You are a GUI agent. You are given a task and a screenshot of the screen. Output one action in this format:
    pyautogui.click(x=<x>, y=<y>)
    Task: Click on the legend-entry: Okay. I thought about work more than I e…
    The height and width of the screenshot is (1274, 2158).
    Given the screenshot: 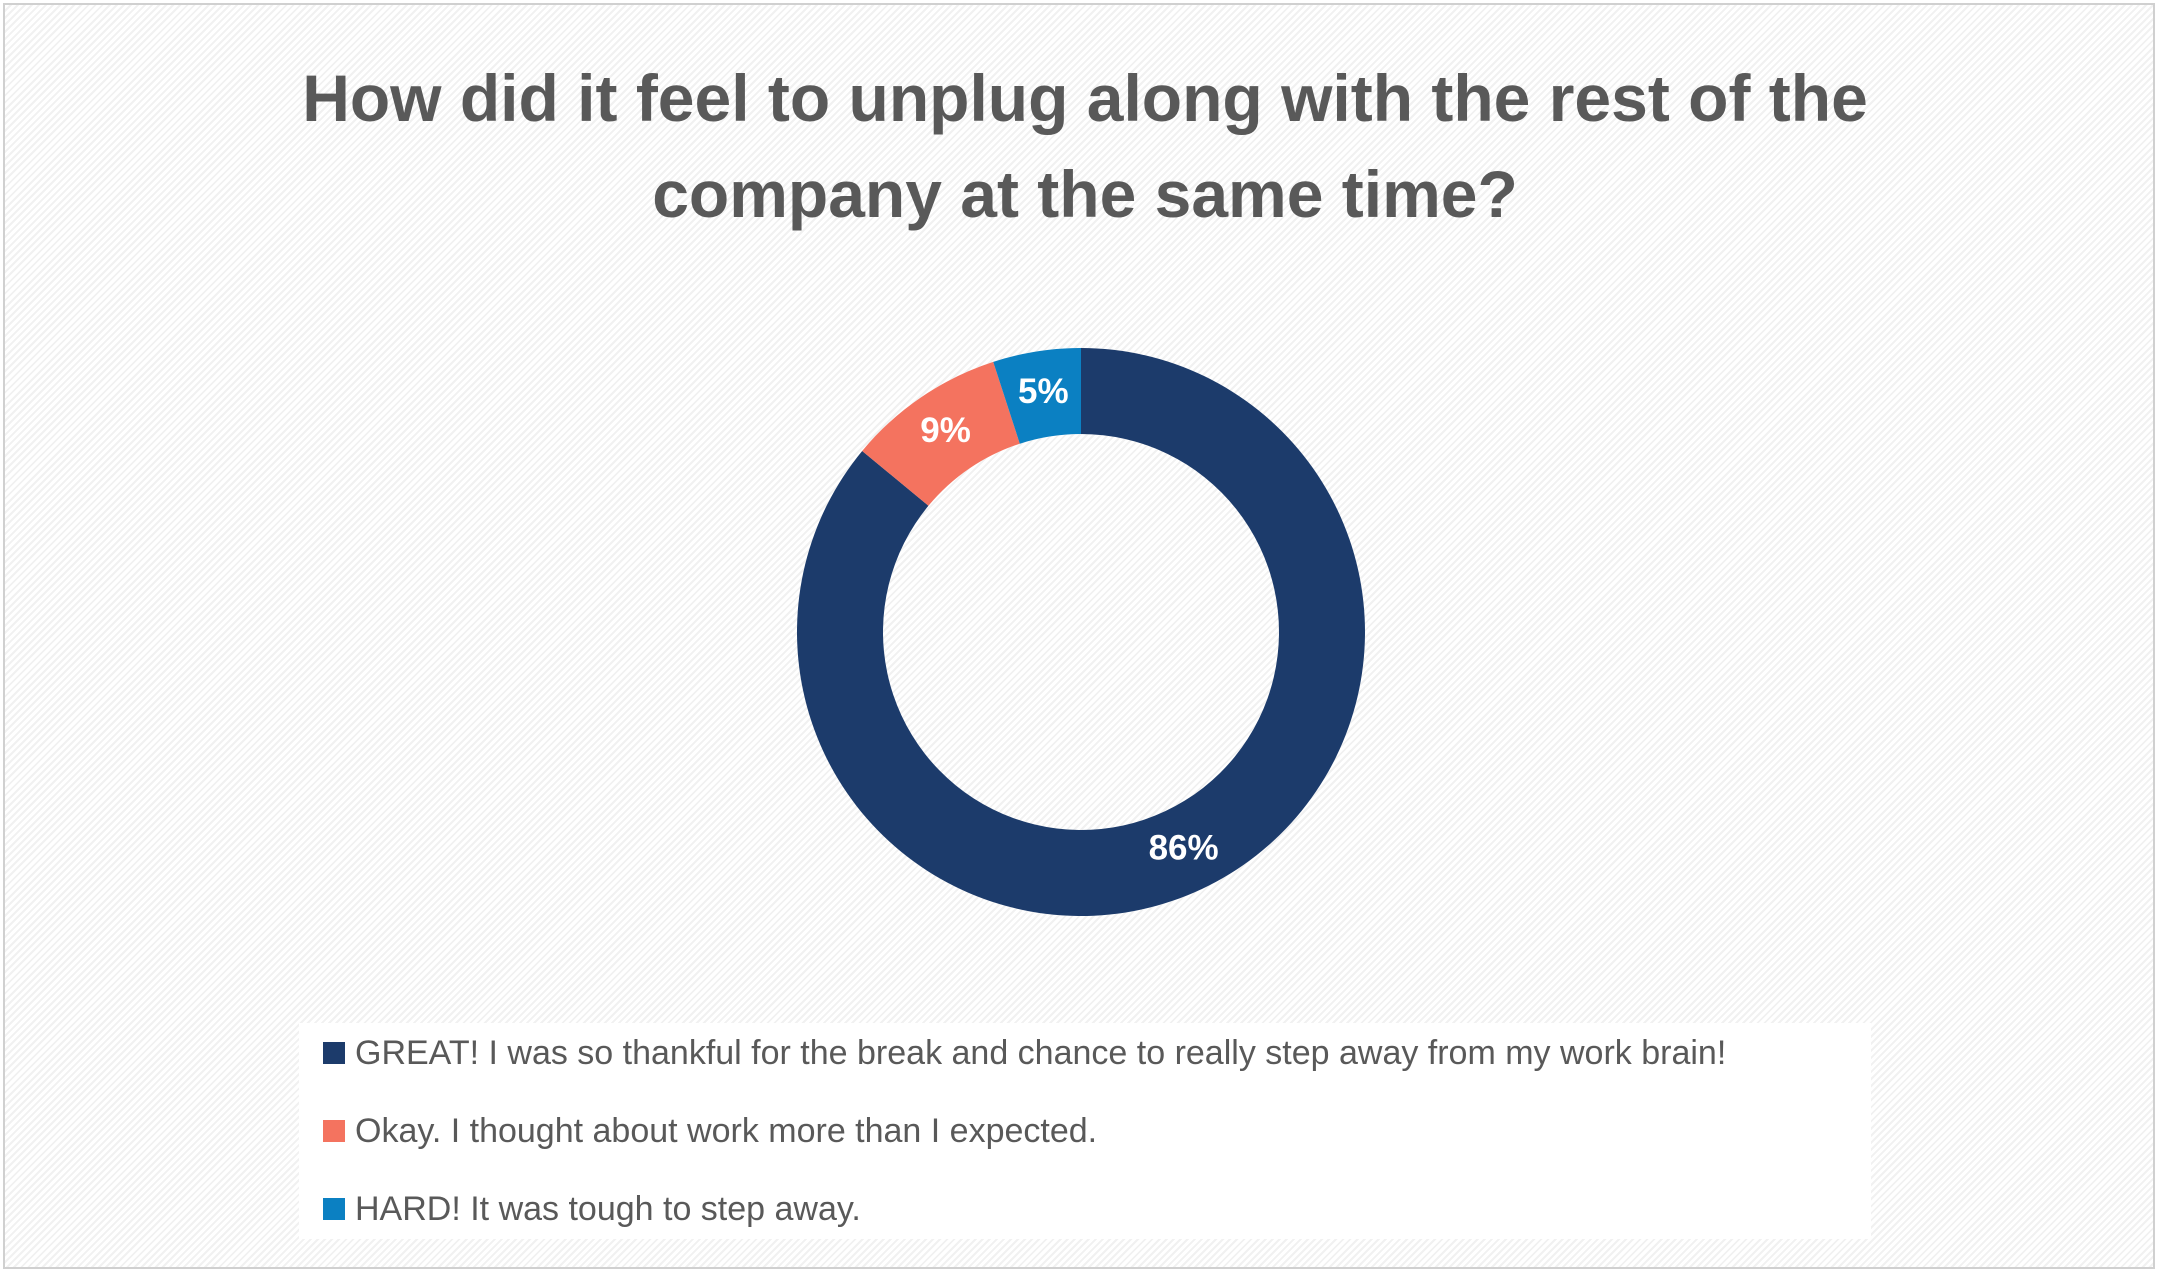 What is the action you would take?
    pyautogui.click(x=710, y=1131)
    